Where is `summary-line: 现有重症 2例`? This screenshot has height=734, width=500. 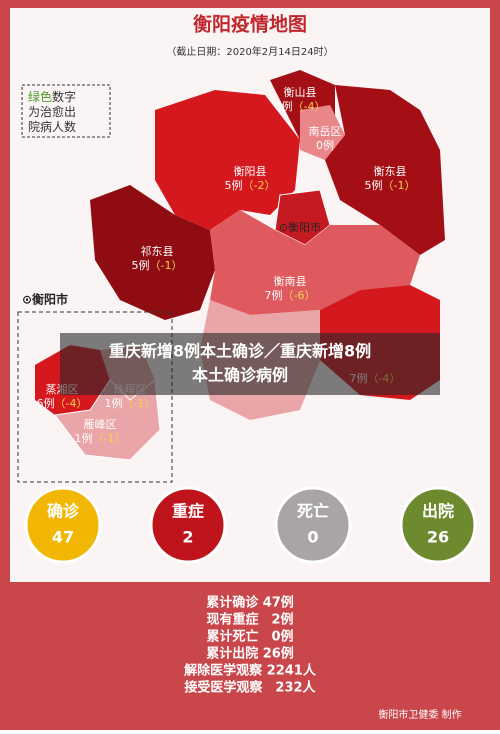
summary-line: 现有重症 2例 is located at coordinates (249, 620).